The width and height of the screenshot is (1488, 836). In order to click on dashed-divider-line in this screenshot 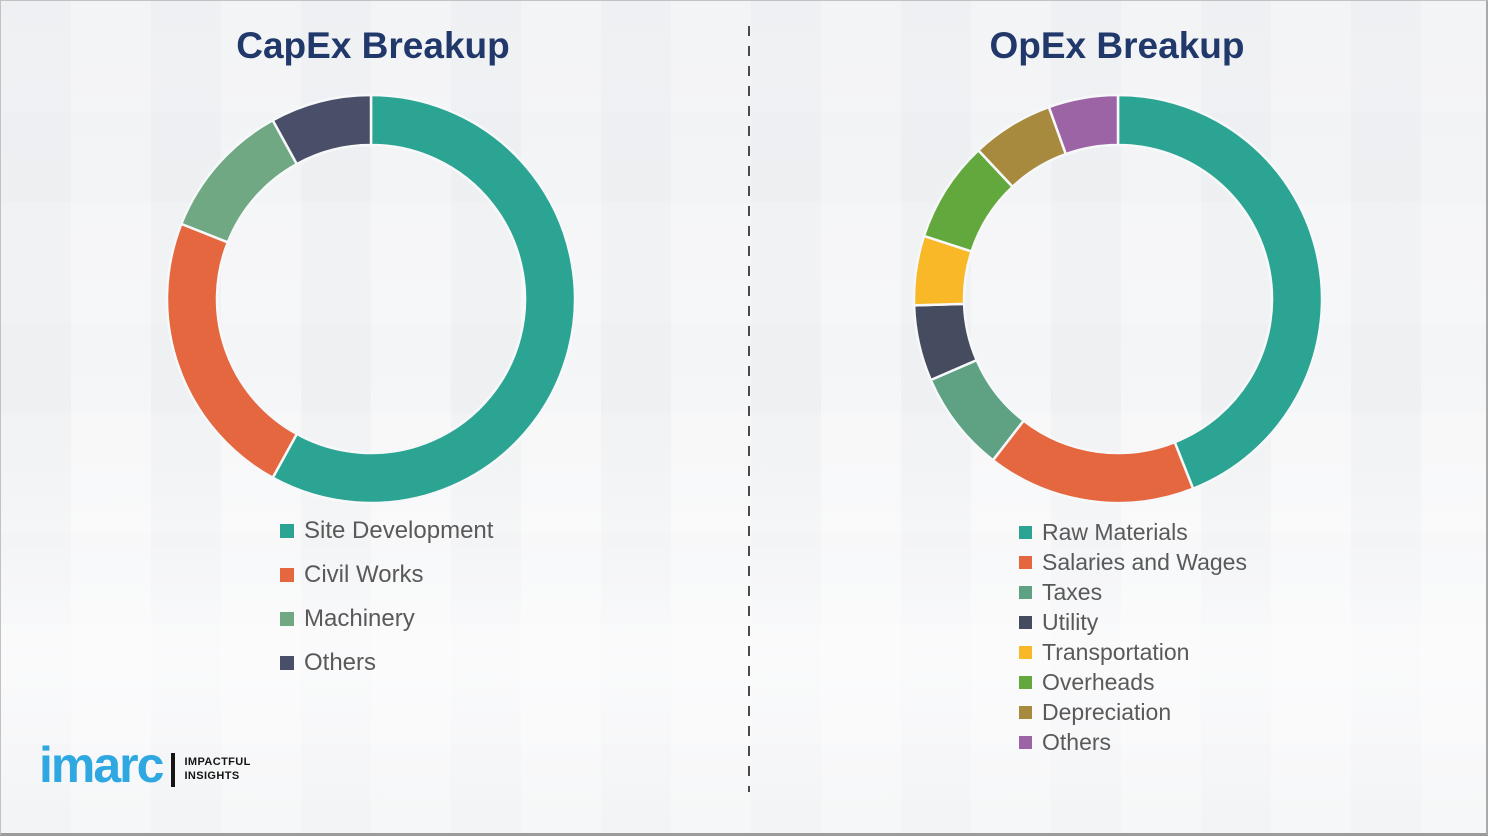, I will do `click(749, 409)`.